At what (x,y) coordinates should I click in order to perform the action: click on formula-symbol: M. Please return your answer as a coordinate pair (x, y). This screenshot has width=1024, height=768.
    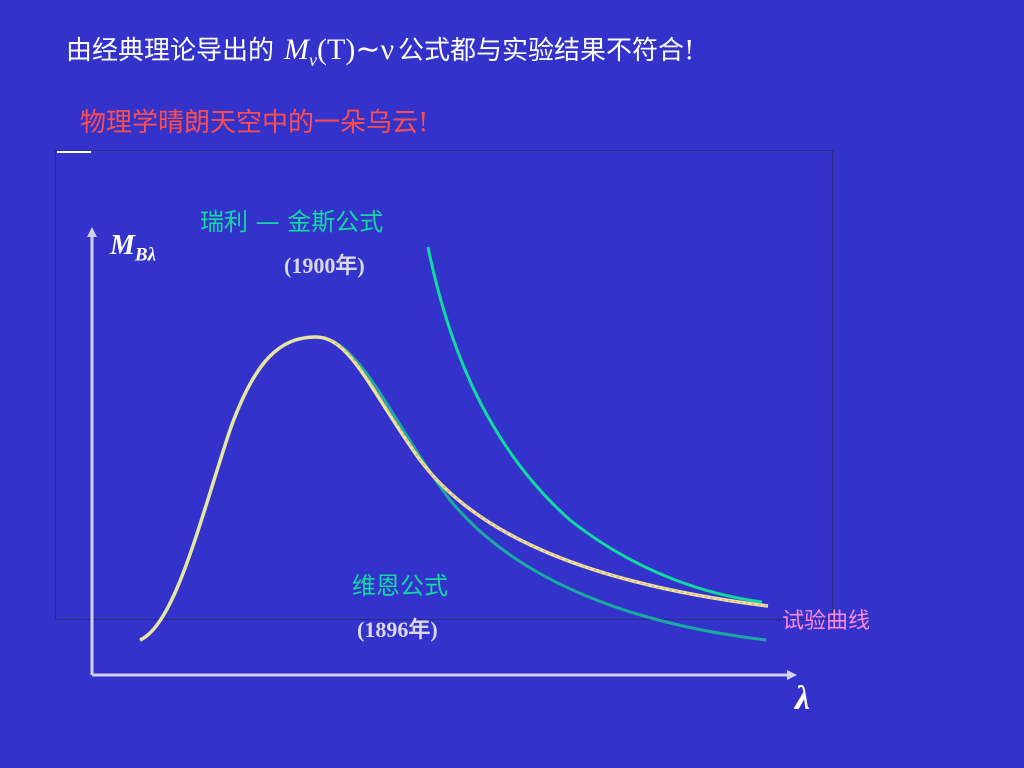
    Looking at the image, I should click on (297, 49).